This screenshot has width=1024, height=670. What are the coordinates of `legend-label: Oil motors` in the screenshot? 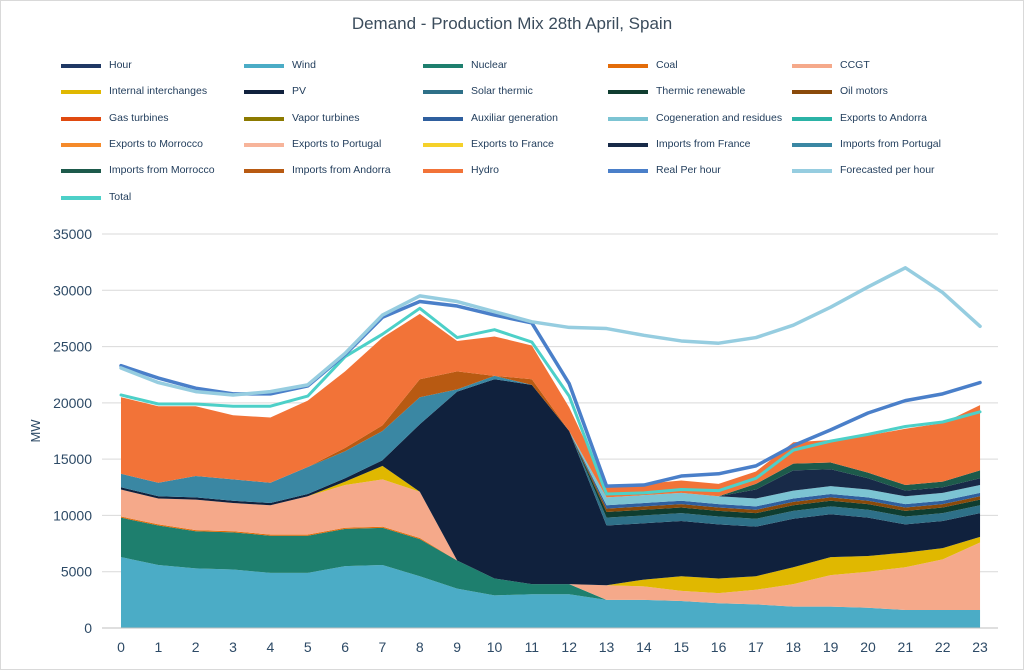 It's located at (864, 91).